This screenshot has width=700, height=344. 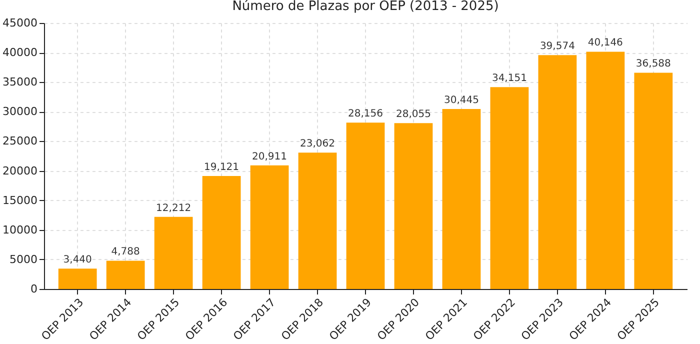 What do you see at coordinates (174, 208) in the screenshot?
I see `data-label: 12,212` at bounding box center [174, 208].